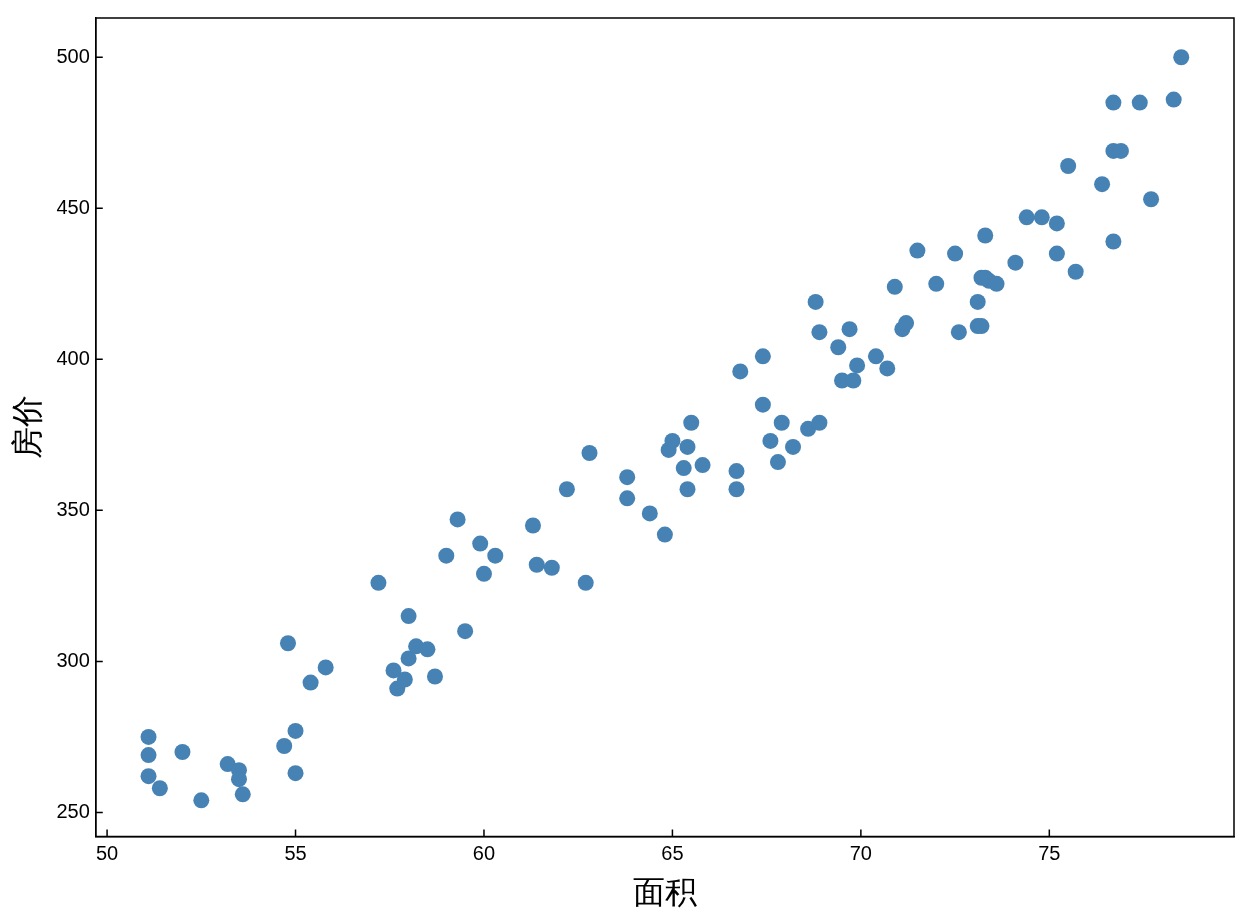  Describe the element at coordinates (672, 853) in the screenshot. I see `x-tick-label: 65` at that location.